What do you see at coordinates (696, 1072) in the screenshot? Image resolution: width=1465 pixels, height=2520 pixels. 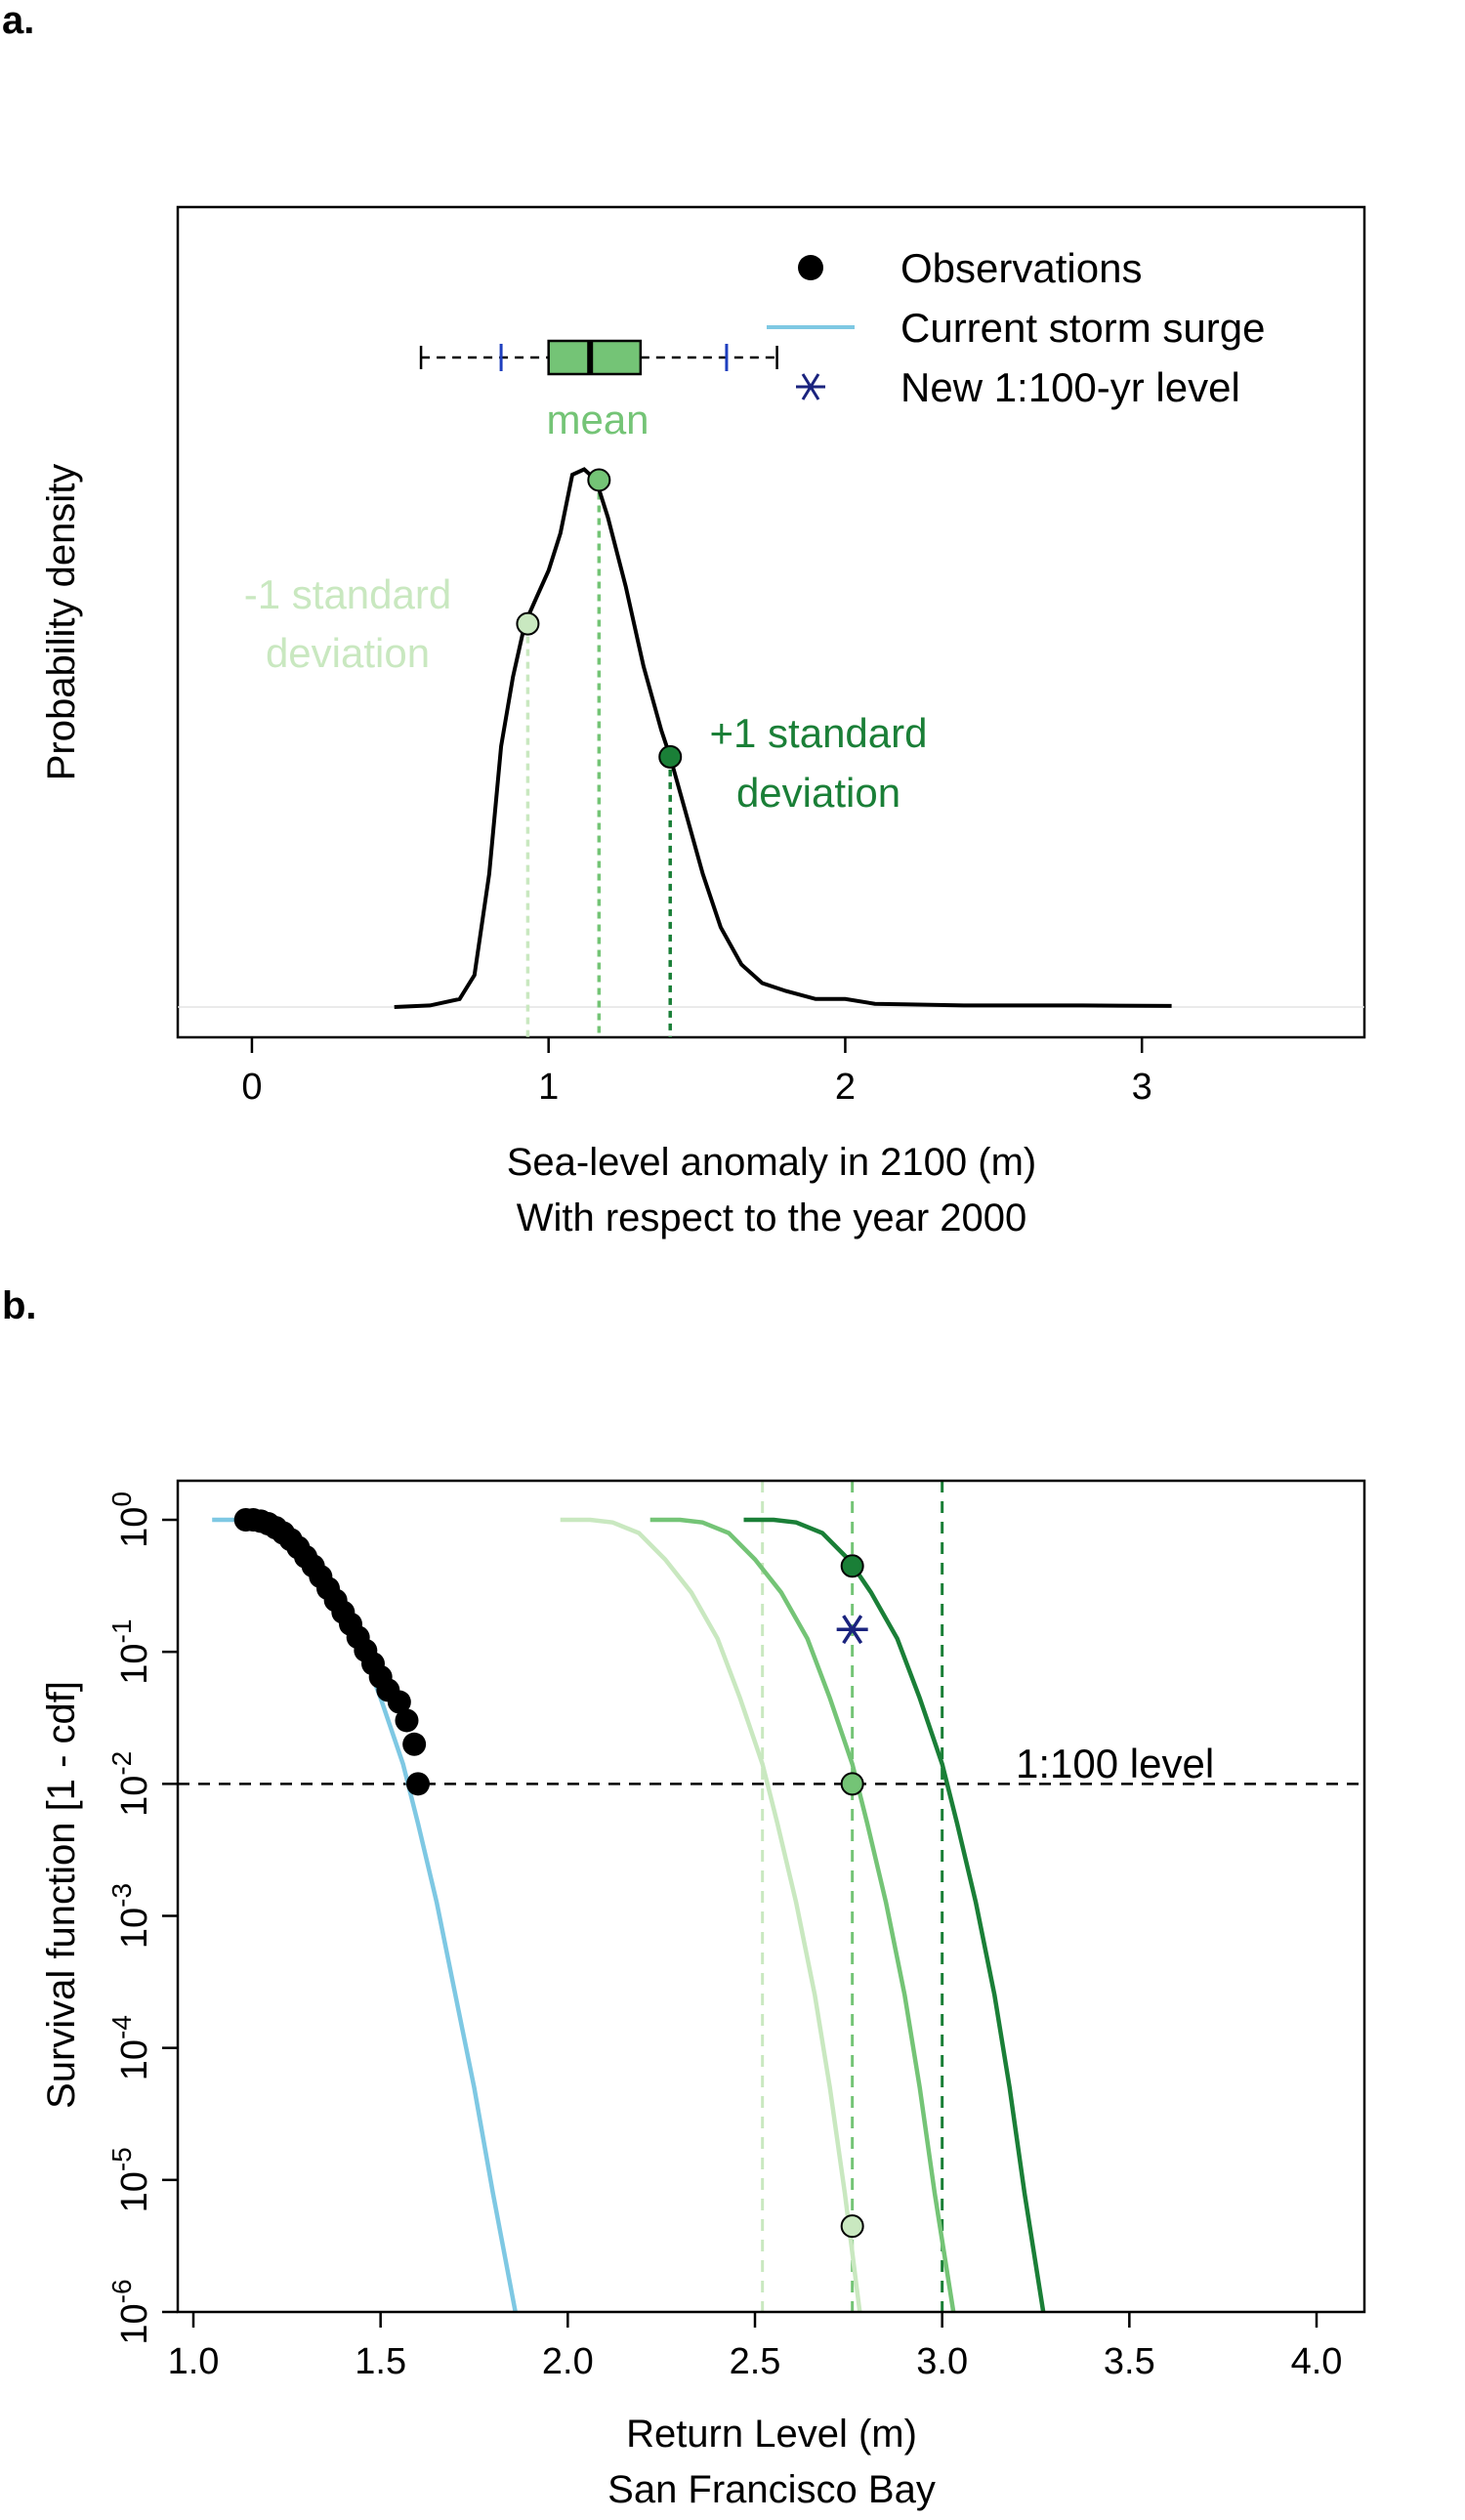 I see `panel-a-x-axis: 0 1 2 3` at bounding box center [696, 1072].